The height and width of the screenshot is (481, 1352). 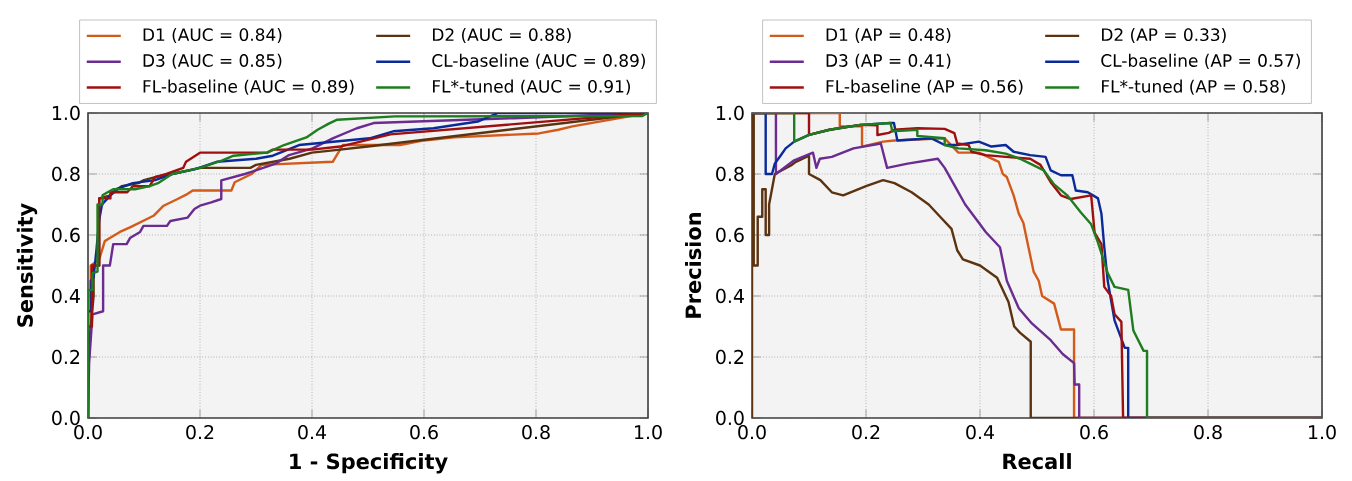 I want to click on x-axis-title: Recall, so click(x=1037, y=461).